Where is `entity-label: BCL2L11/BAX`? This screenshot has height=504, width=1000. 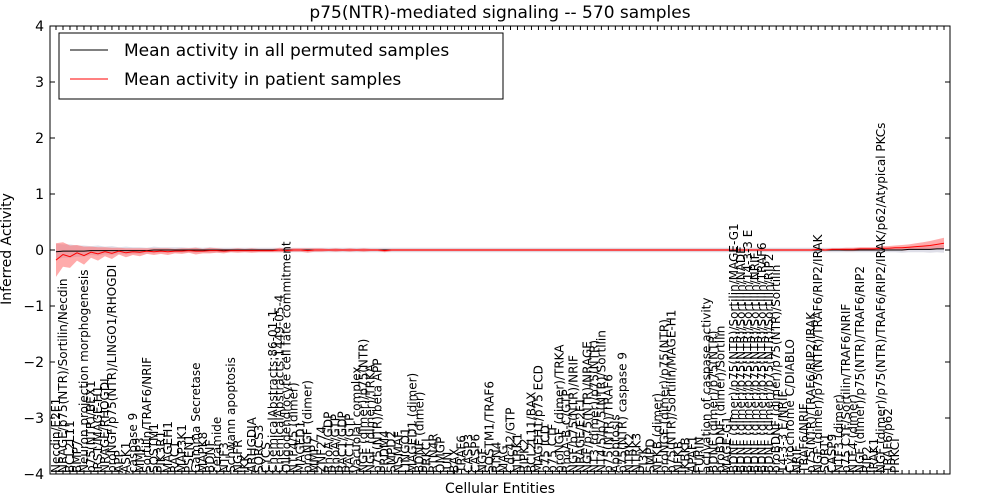 entity-label: BCL2L11/BAX is located at coordinates (532, 432).